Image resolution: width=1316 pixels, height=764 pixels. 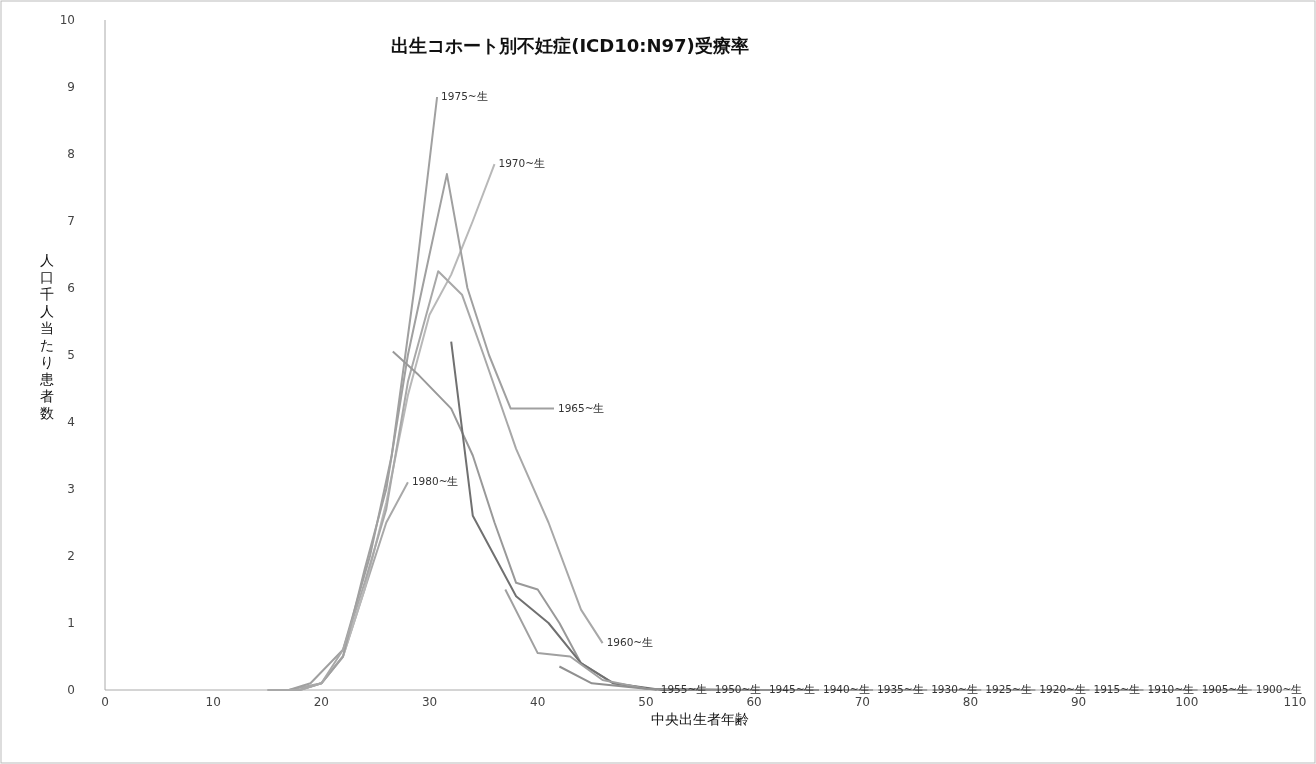 I want to click on x-tick-label: 80, so click(x=970, y=702).